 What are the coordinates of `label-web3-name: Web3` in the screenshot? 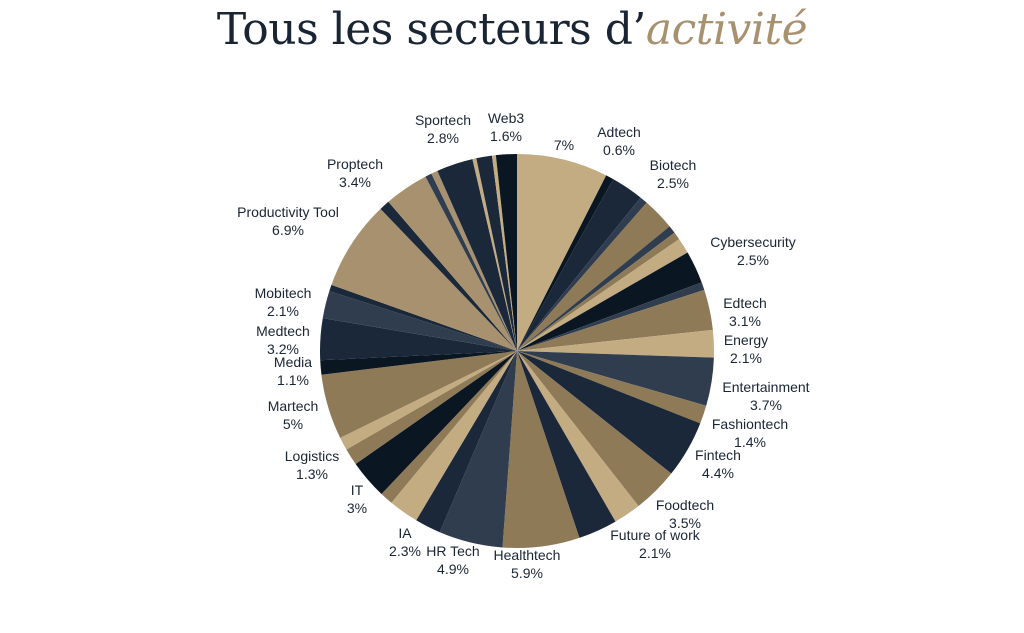 It's located at (506, 118).